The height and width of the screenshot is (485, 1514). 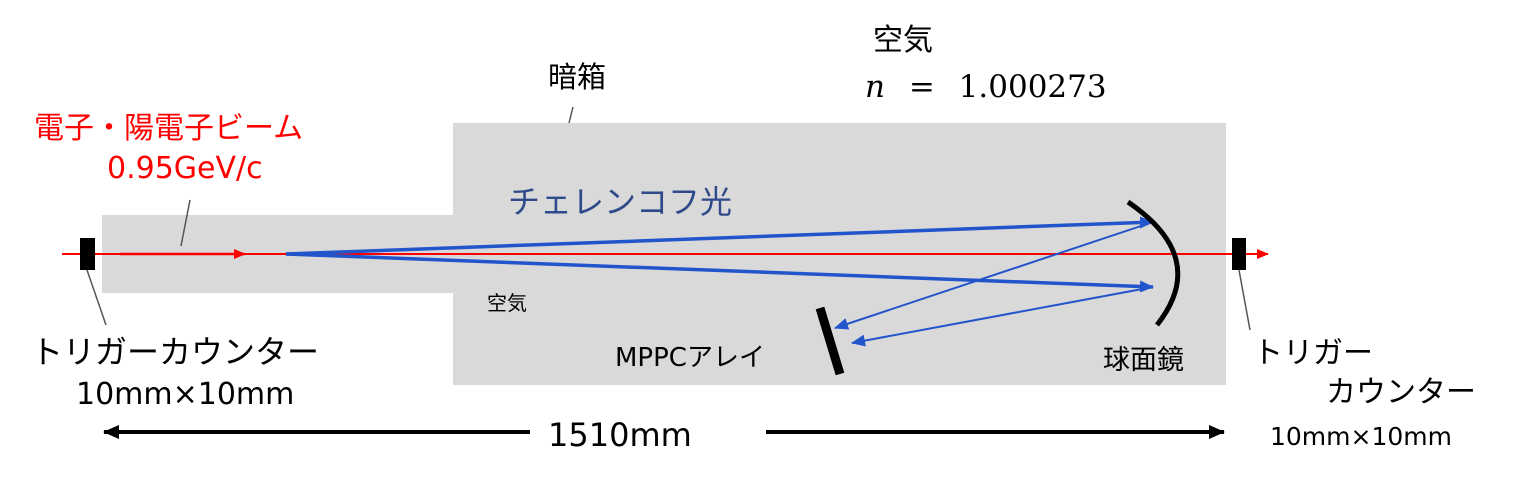 What do you see at coordinates (1313, 353) in the screenshot?
I see `trigger-counter-right-label-line1: トリガー` at bounding box center [1313, 353].